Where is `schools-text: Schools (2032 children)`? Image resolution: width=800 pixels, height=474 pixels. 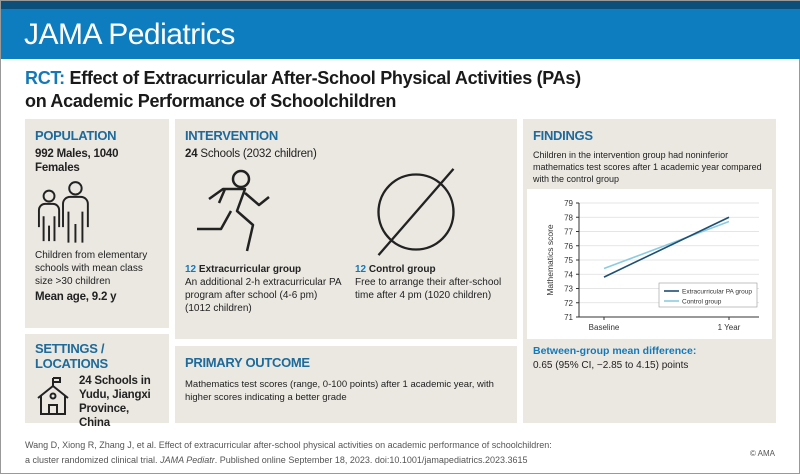 schools-text: Schools (2032 children) is located at coordinates (258, 154).